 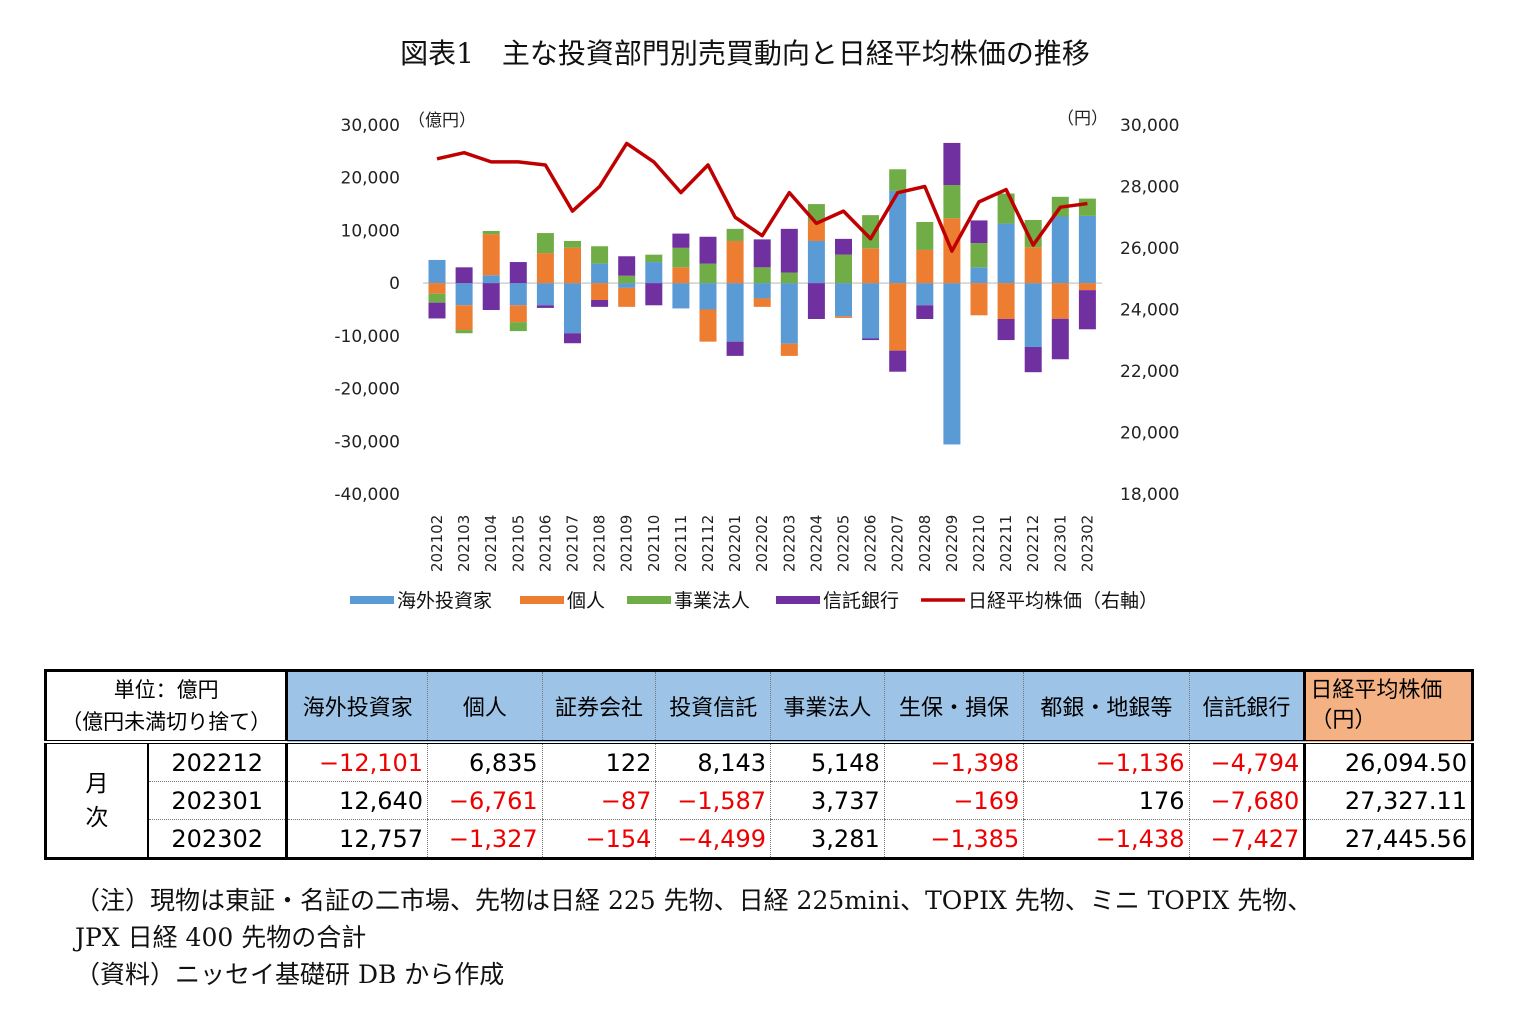 I want to click on right-axis-tick: 28,000, so click(x=1149, y=188).